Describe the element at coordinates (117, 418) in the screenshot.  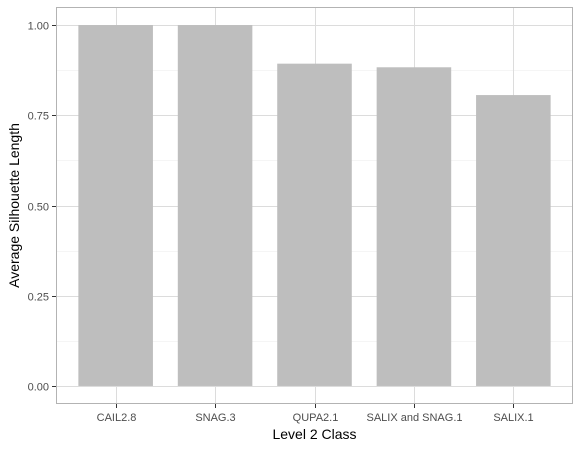
I see `x-tick-label: CAIL2.8` at that location.